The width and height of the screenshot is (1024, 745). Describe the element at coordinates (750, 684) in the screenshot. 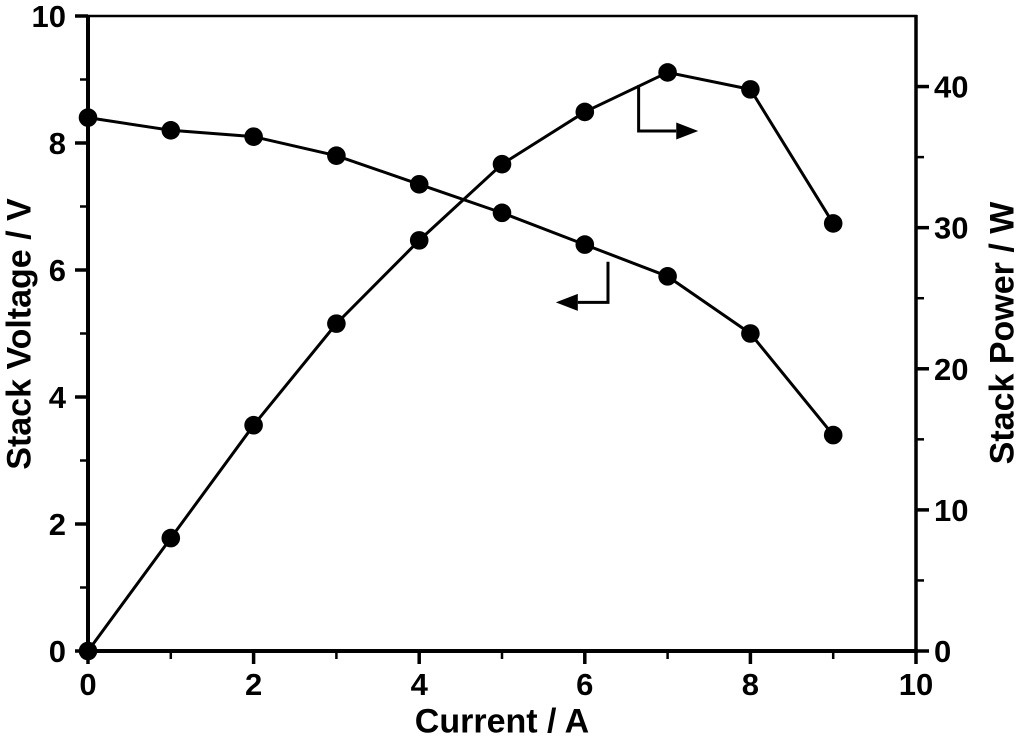

I see `x-tick-label: 8` at that location.